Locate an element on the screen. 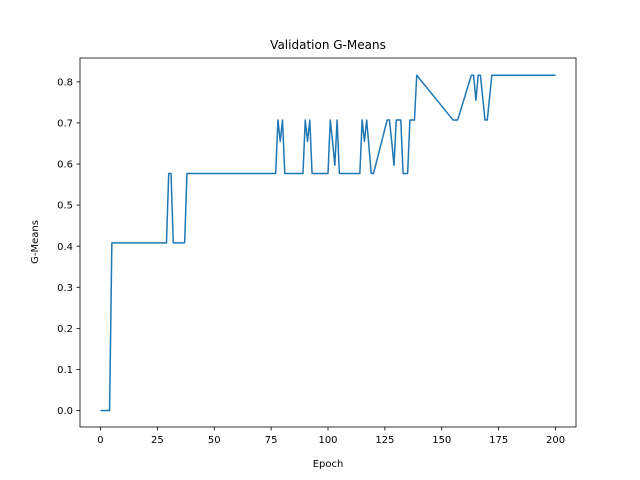  x-axis-ticks: 0 25 50 75 100 125 150 175 200 is located at coordinates (331, 436).